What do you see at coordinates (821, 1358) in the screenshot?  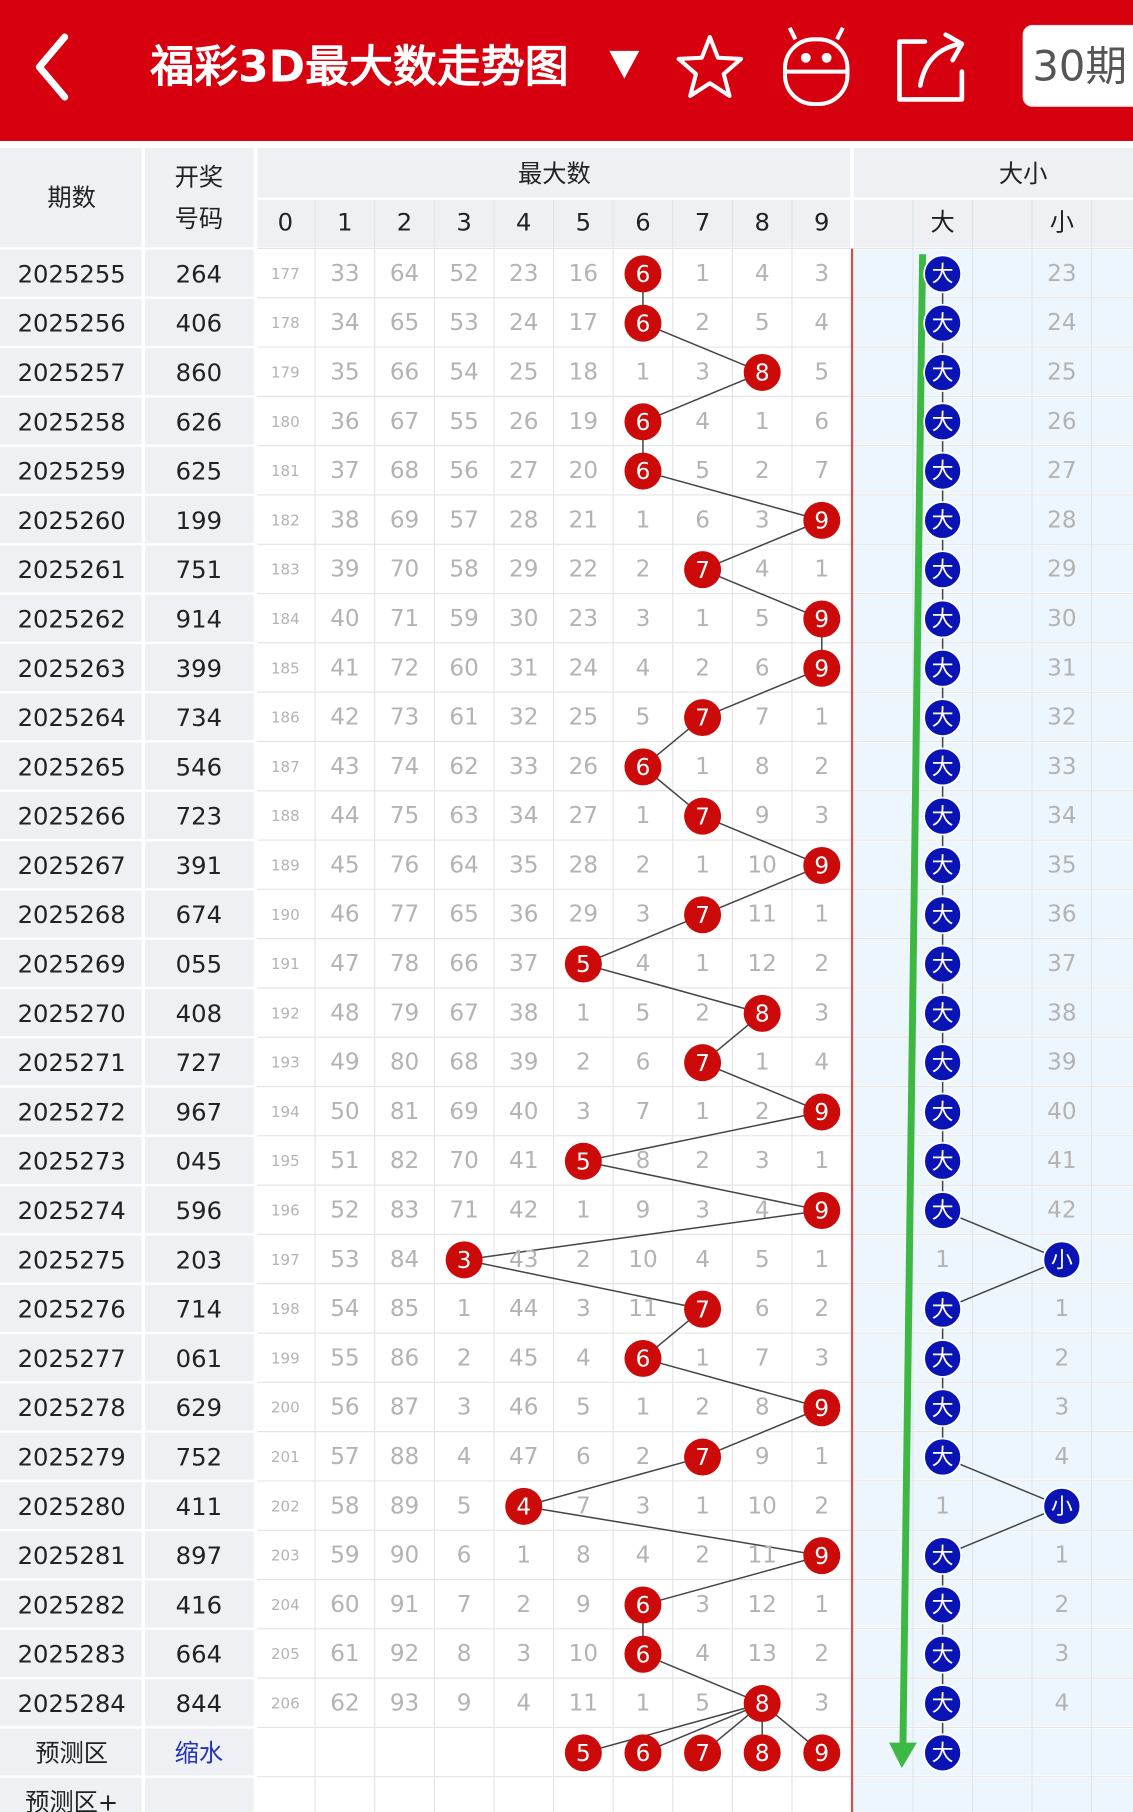 I see `miss-count: 3` at bounding box center [821, 1358].